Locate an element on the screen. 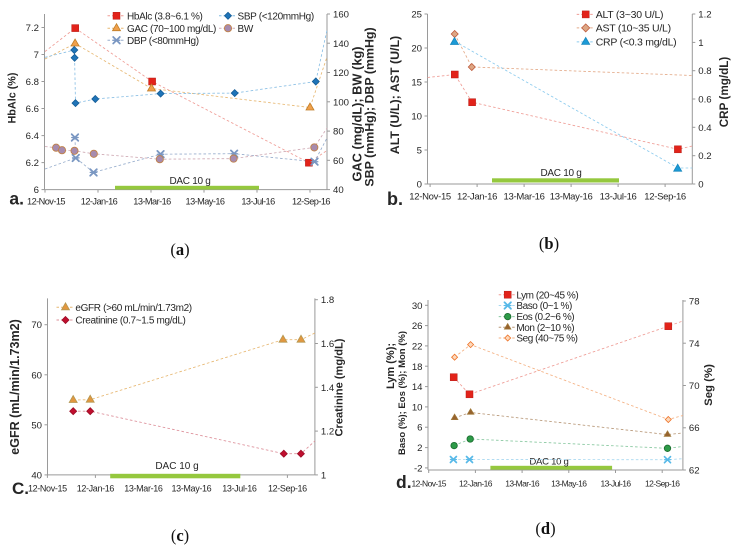 The height and width of the screenshot is (552, 744). svg-text: Eos (0.2~6 %) is located at coordinates (545, 317).